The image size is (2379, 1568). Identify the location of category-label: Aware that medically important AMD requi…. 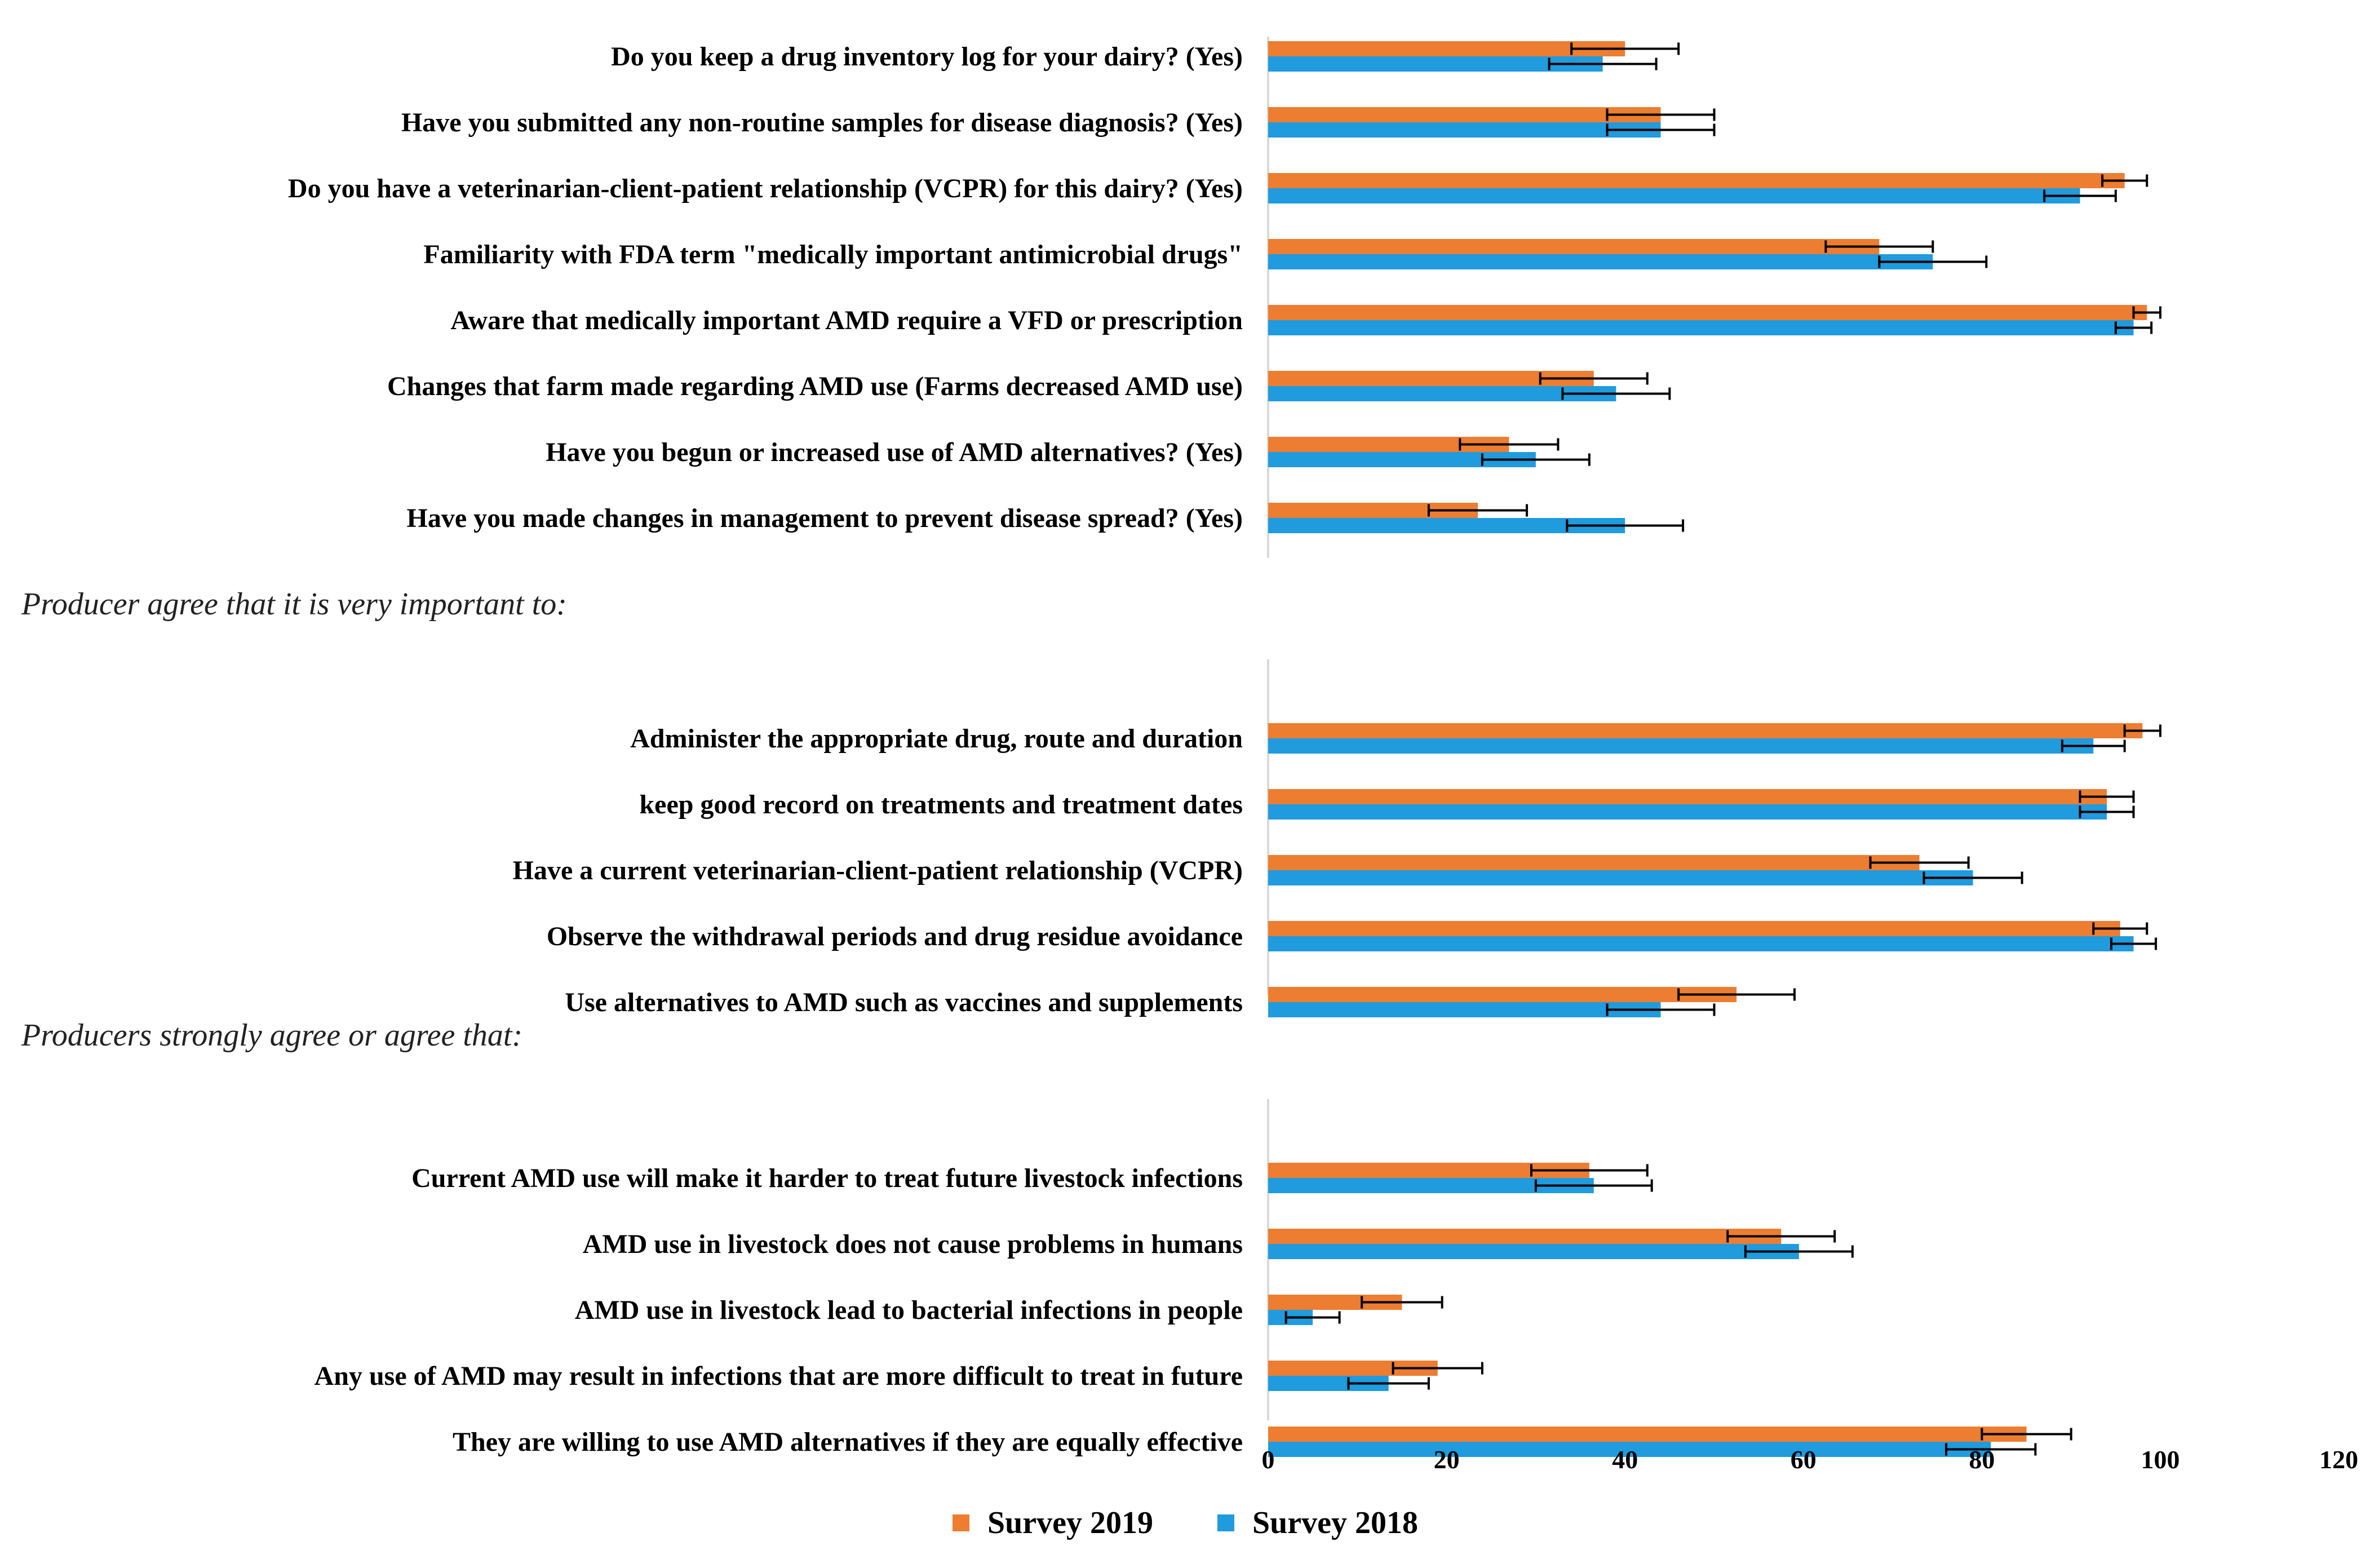
(846, 320).